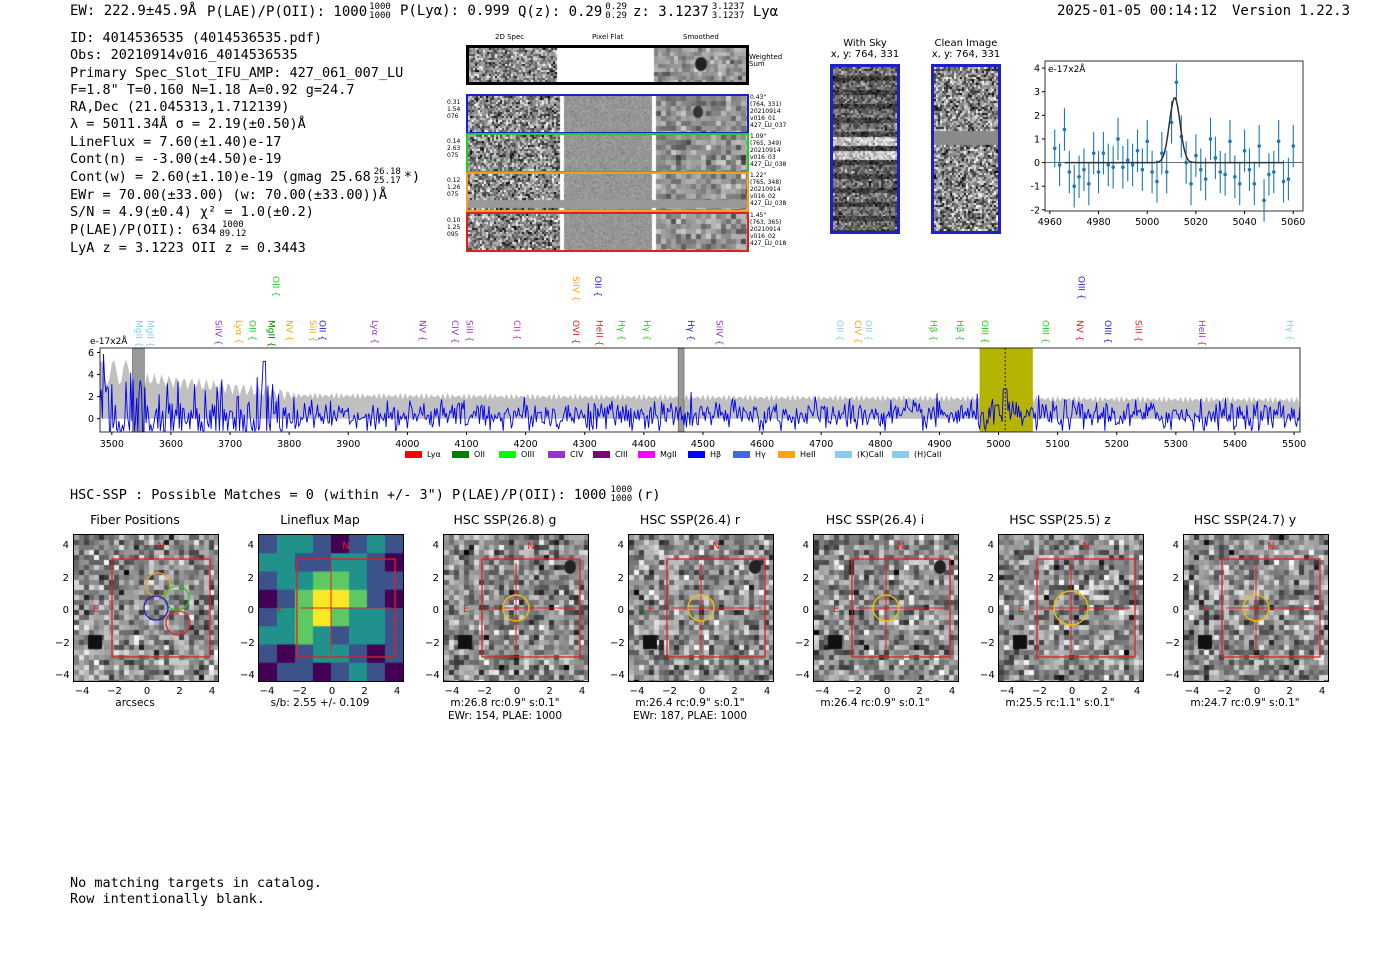 The width and height of the screenshot is (1400, 953). I want to click on x-tick-label: 5100, so click(1058, 444).